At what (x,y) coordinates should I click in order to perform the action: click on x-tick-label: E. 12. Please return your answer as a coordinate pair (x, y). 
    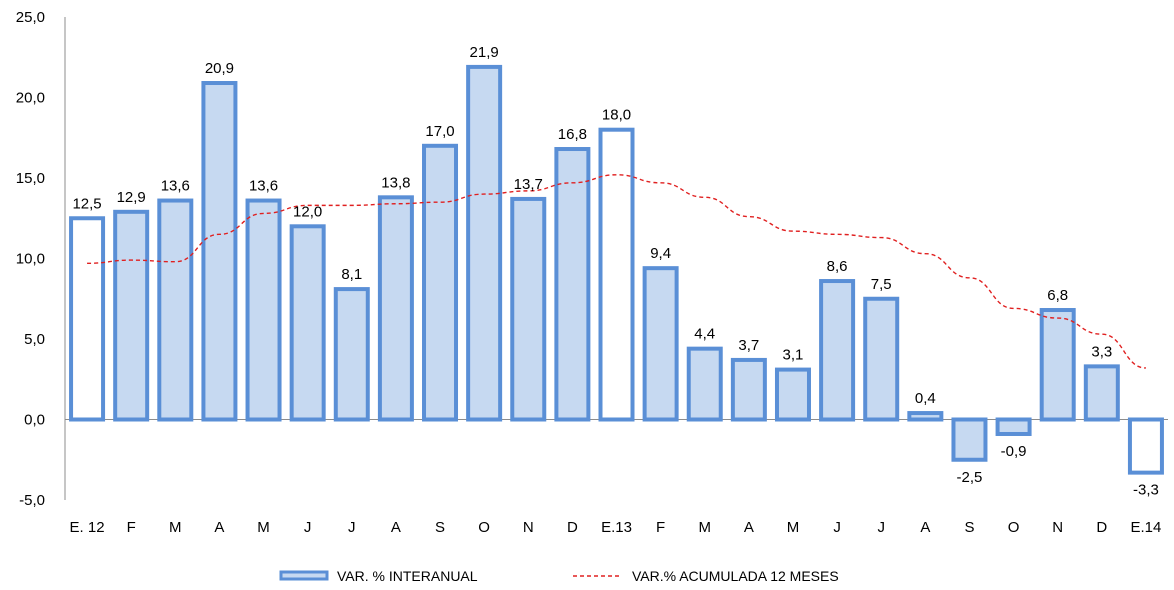
    Looking at the image, I should click on (87, 527).